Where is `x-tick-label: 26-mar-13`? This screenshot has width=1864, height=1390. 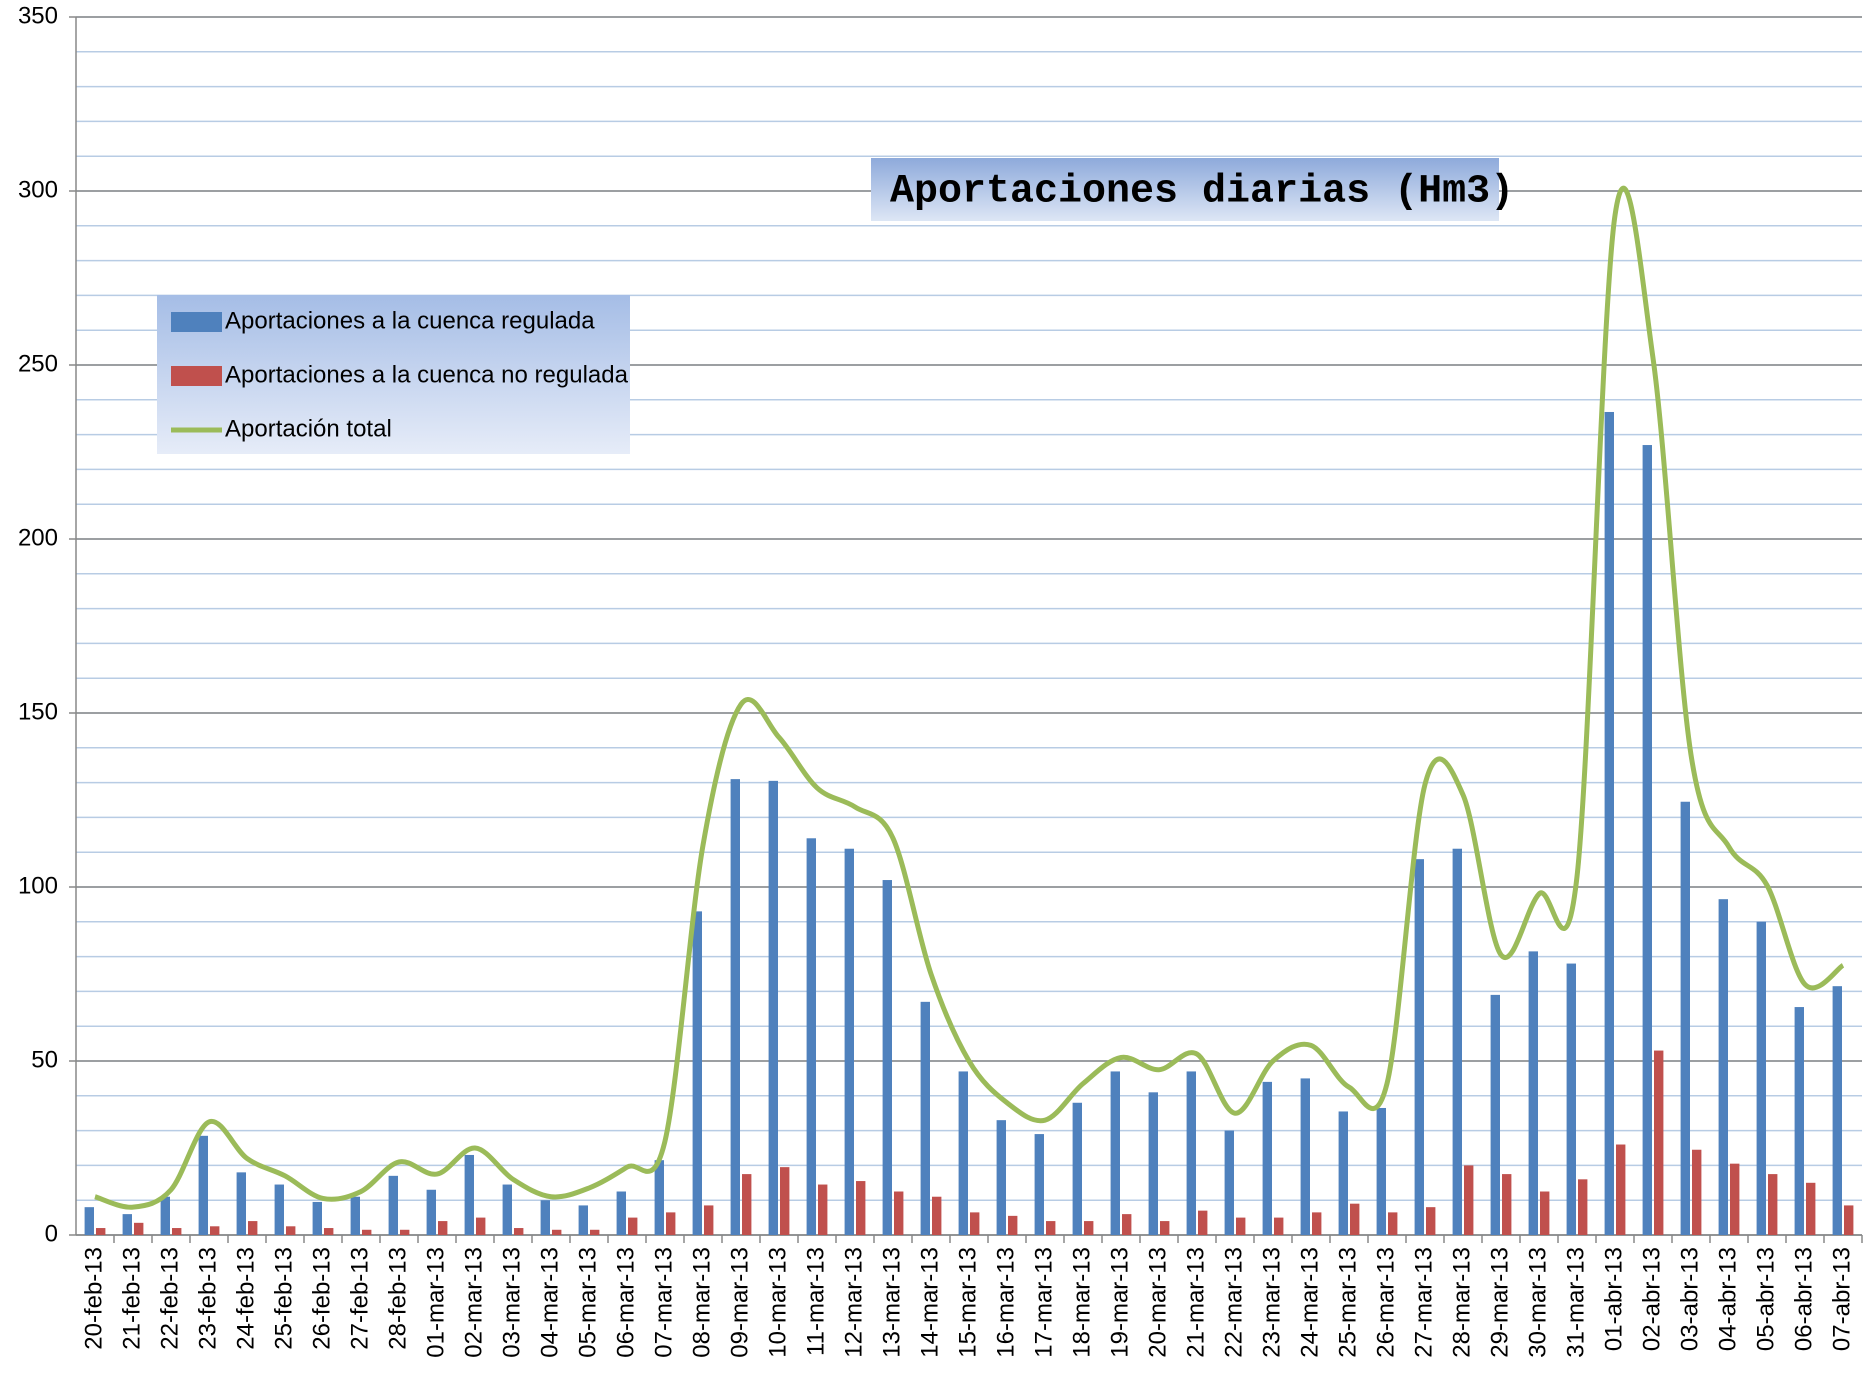 x-tick-label: 26-mar-13 is located at coordinates (1385, 1302).